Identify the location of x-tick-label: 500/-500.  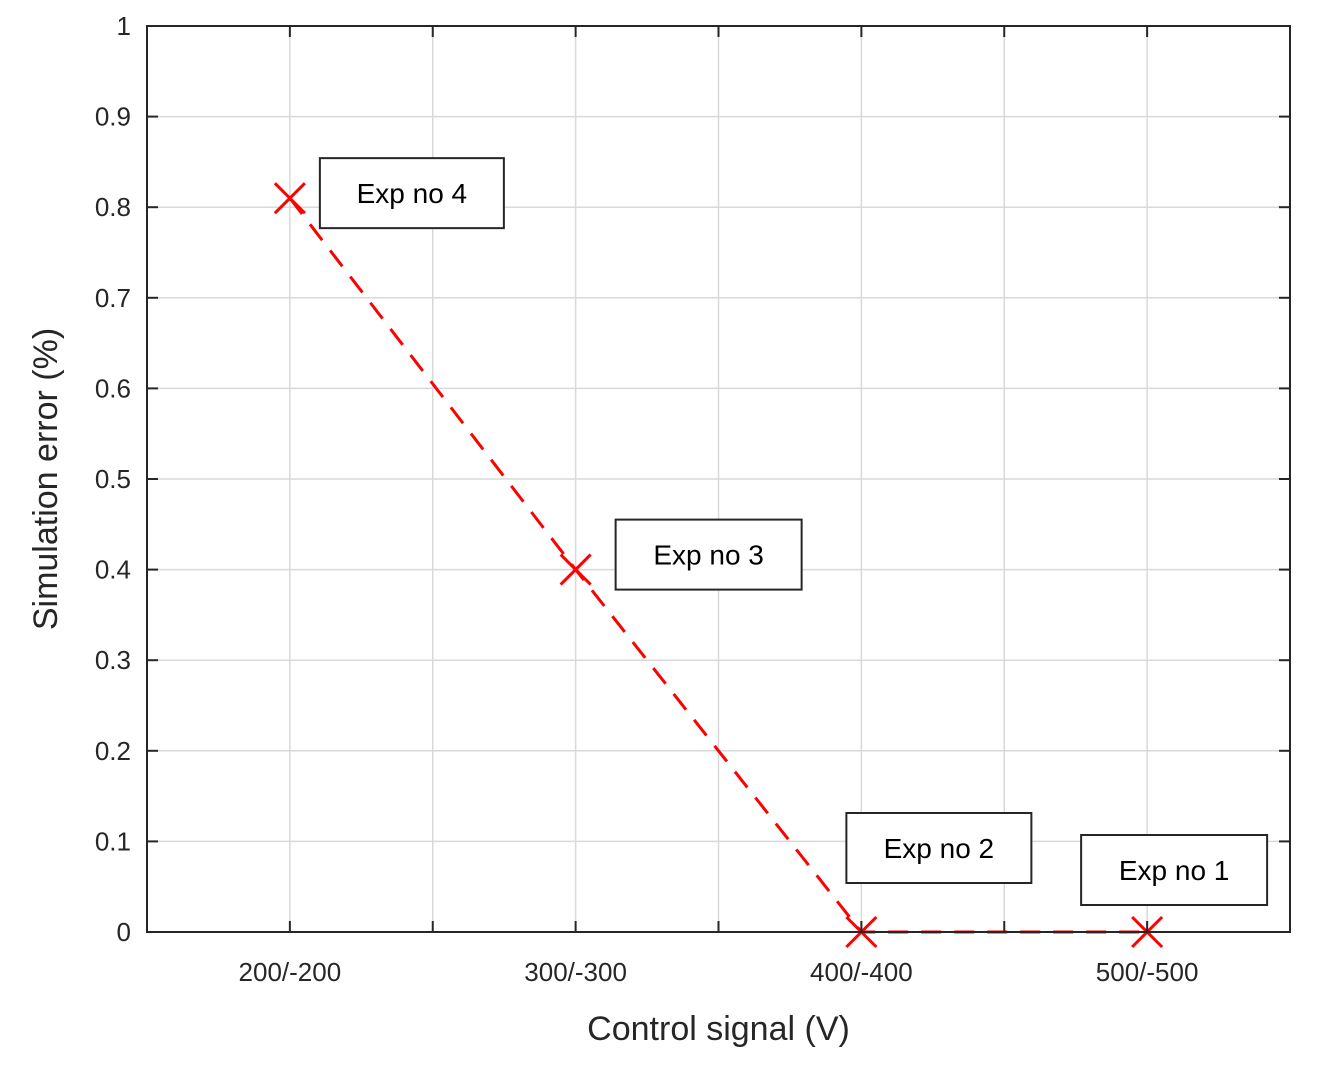
(1147, 972).